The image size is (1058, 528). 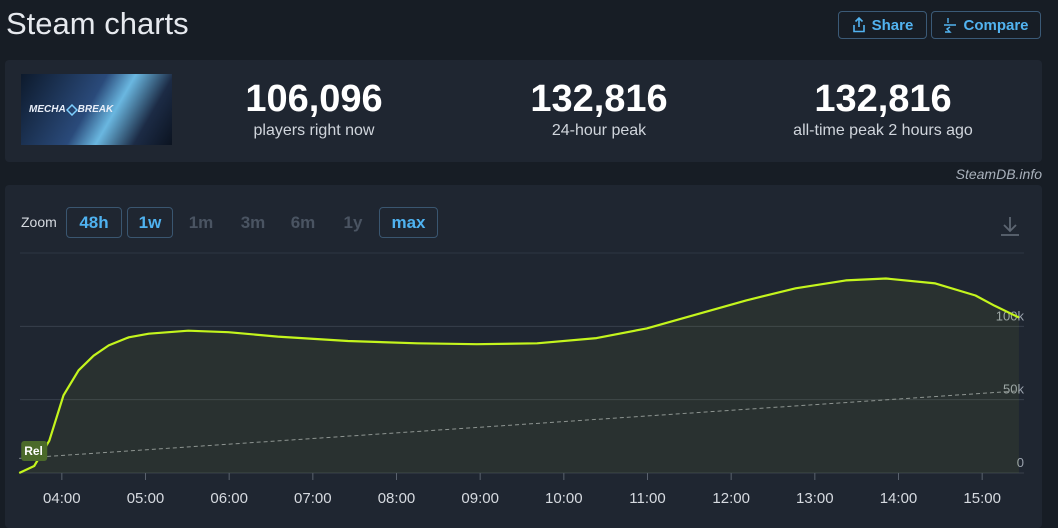 What do you see at coordinates (62, 498) in the screenshot?
I see `x-tick-label: 04:00` at bounding box center [62, 498].